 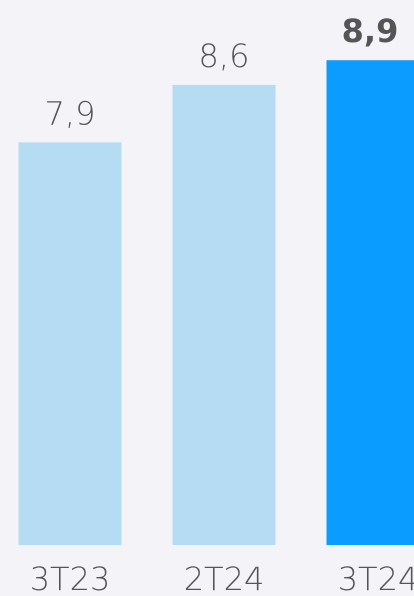 I want to click on x-tick-label: 2T24, so click(x=224, y=578).